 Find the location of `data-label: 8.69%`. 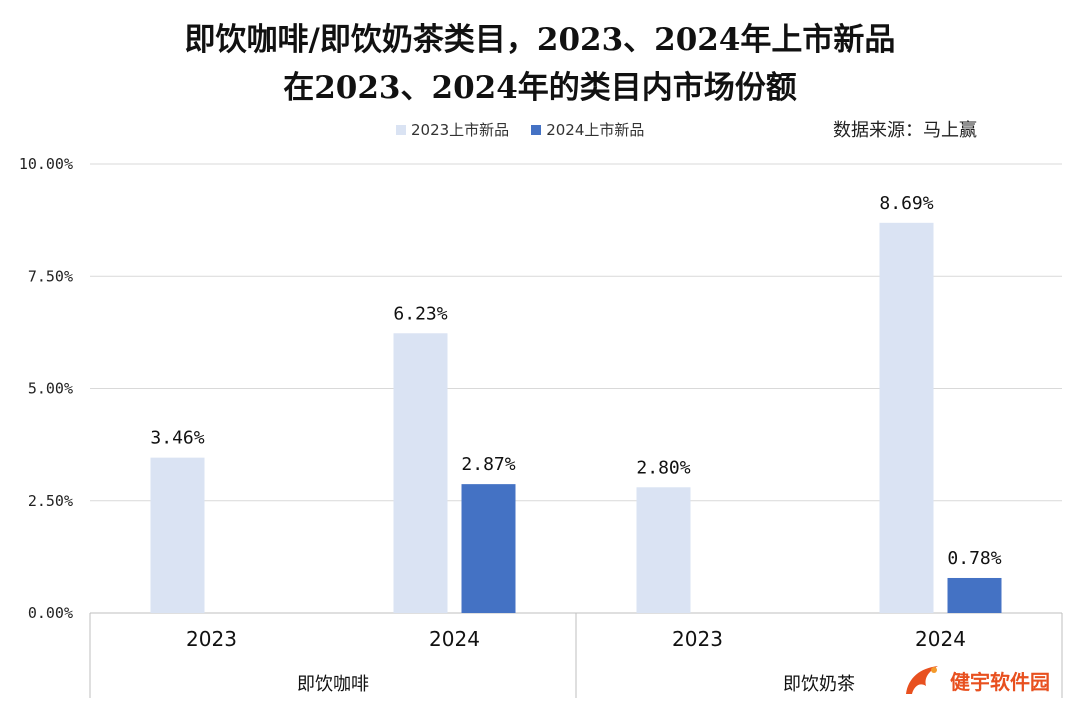

data-label: 8.69% is located at coordinates (906, 203).